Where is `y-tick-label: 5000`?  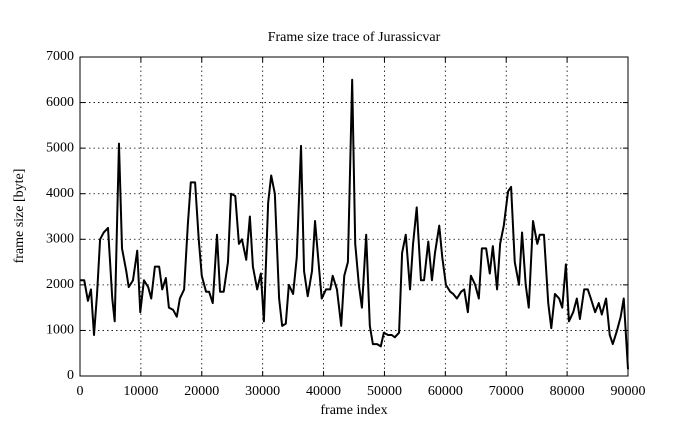
y-tick-label: 5000 is located at coordinates (60, 147).